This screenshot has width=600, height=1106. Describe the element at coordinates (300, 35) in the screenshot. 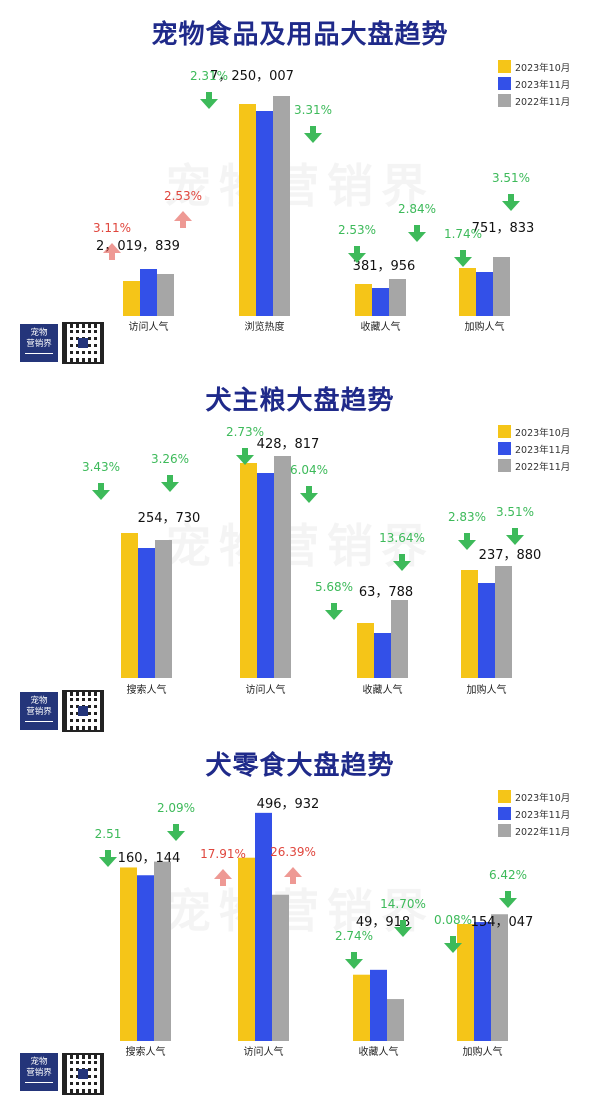

I see `chart-title-1: 宠物食品及用品大盘趋势` at that location.